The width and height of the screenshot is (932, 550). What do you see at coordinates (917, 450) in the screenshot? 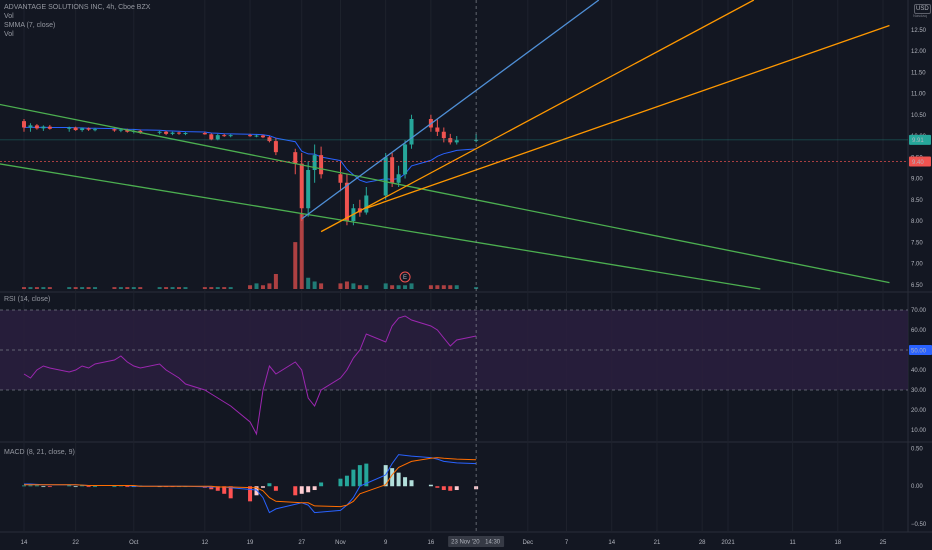
I see `macd-tick-2: 0.50` at bounding box center [917, 450].